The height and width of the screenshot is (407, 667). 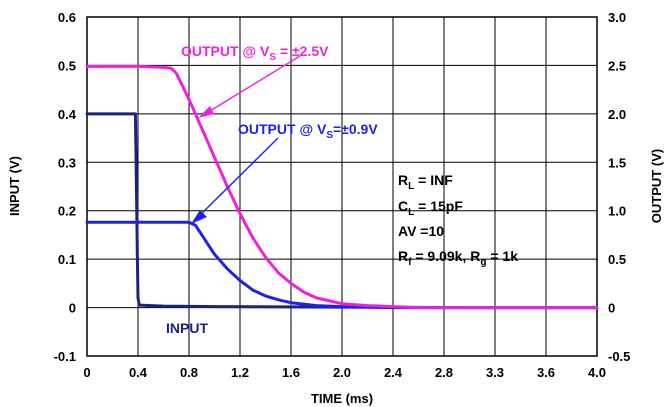 I want to click on arrow-out25, so click(x=252, y=85).